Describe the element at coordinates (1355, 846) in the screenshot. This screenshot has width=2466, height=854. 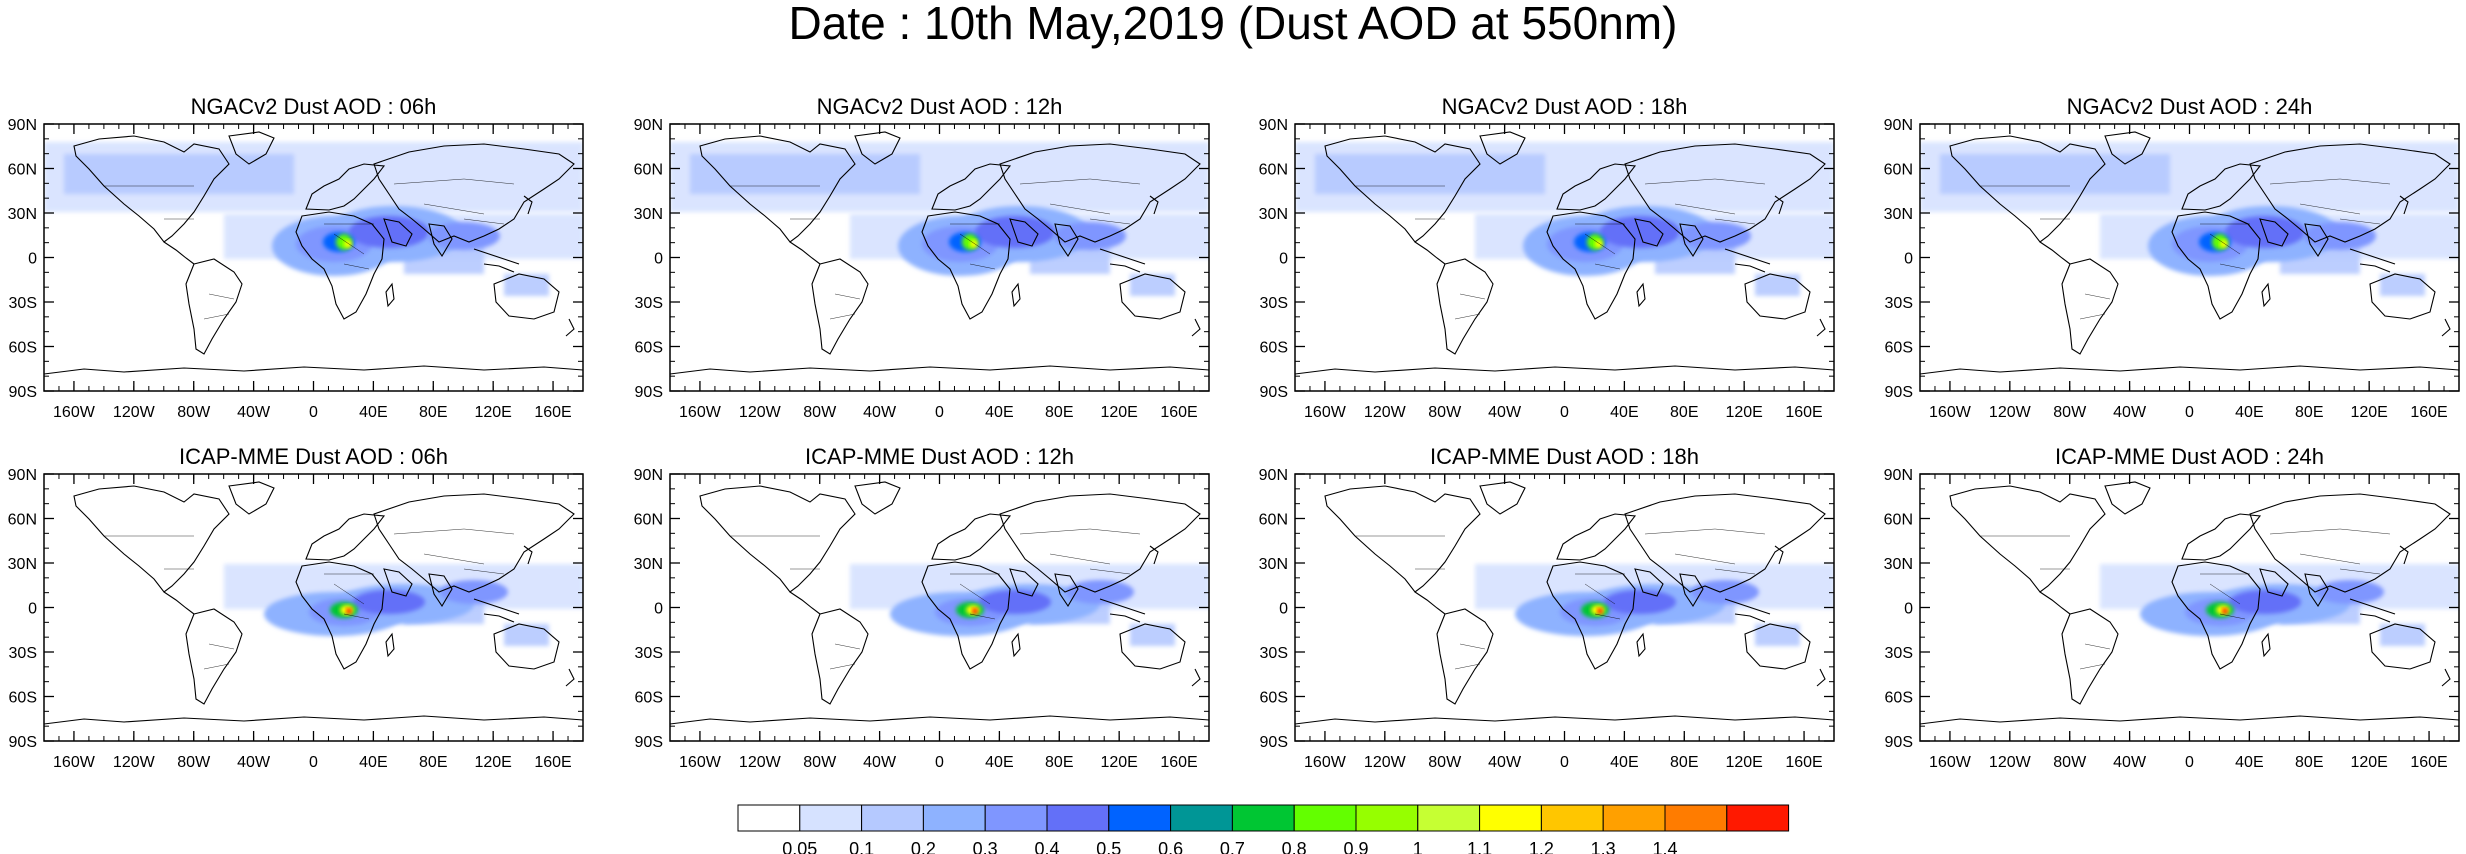
I see `colorbar-label: 0.9` at that location.